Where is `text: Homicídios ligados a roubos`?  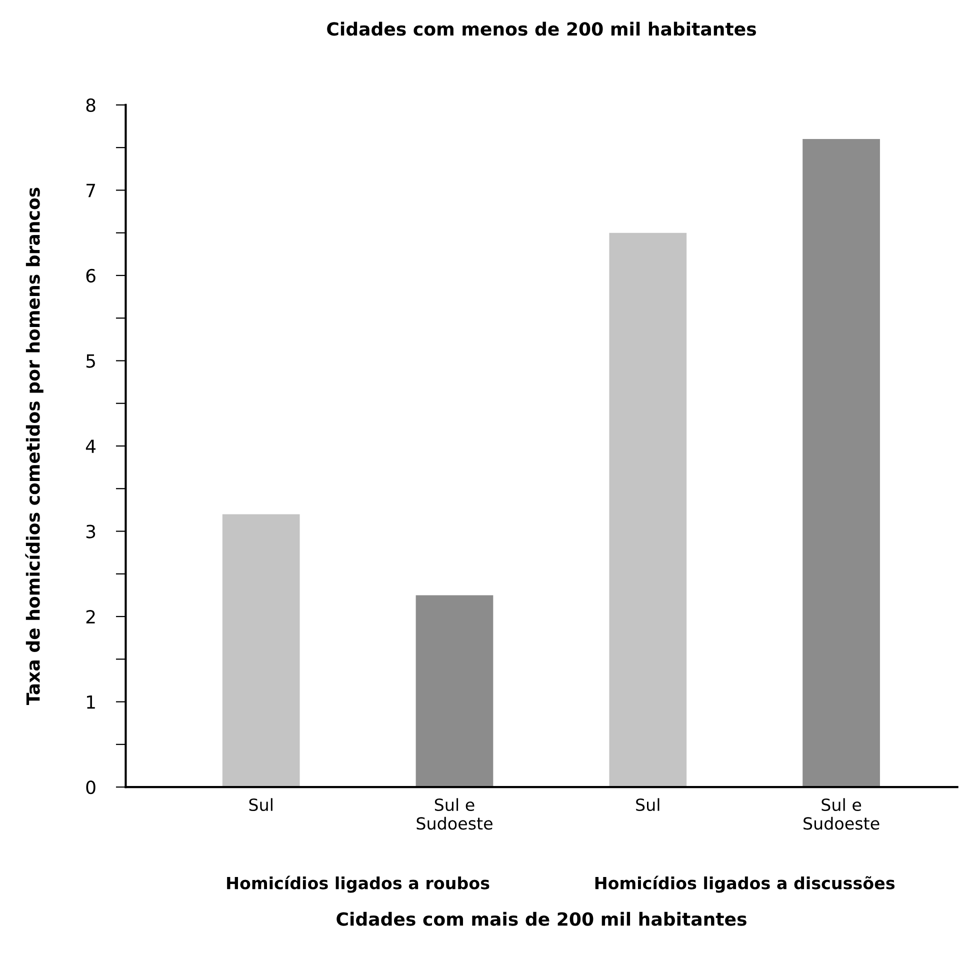 text: Homicídios ligados a roubos is located at coordinates (358, 884).